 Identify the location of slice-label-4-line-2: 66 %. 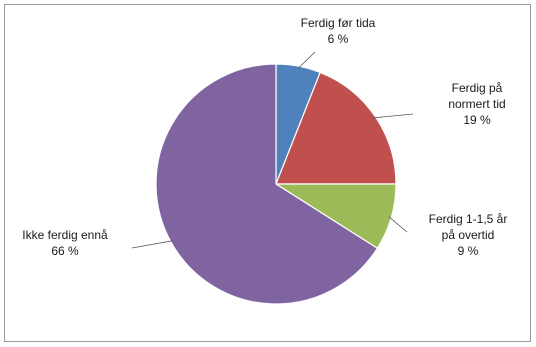
(65, 251).